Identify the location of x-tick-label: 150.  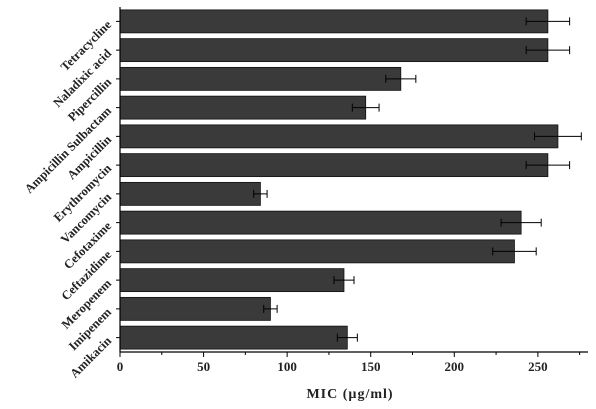
(371, 366).